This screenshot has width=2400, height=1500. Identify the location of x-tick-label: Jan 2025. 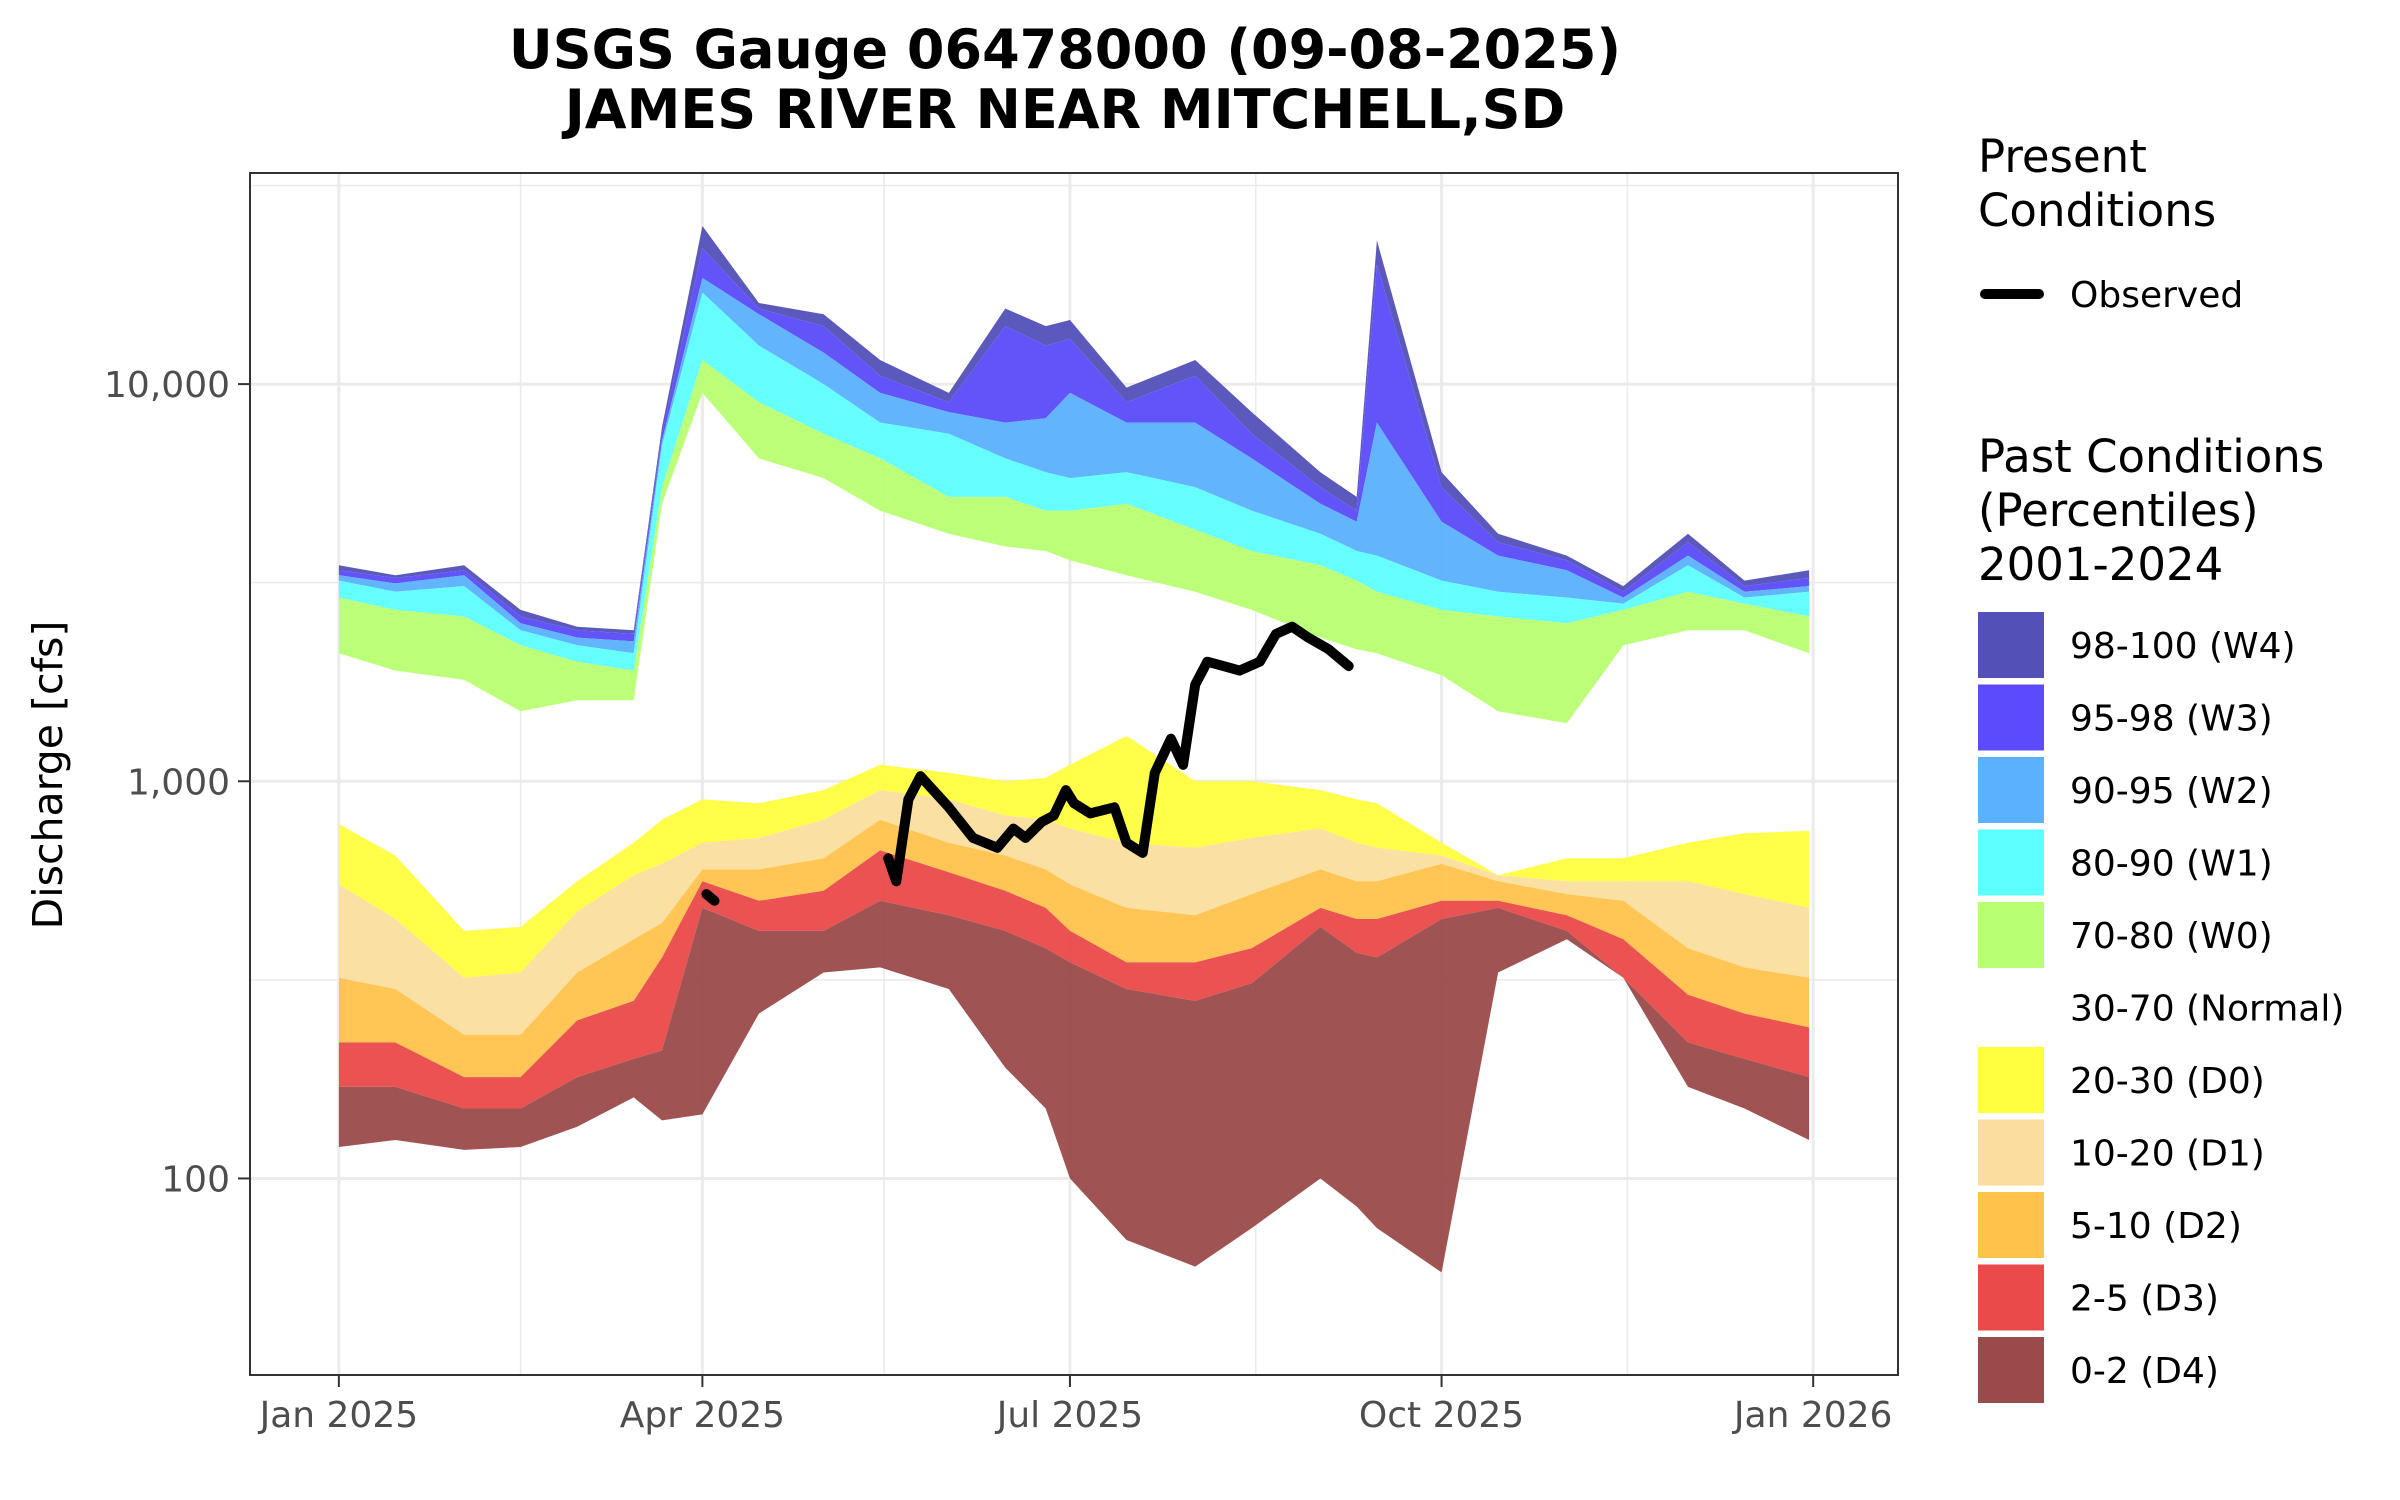
(338, 1415).